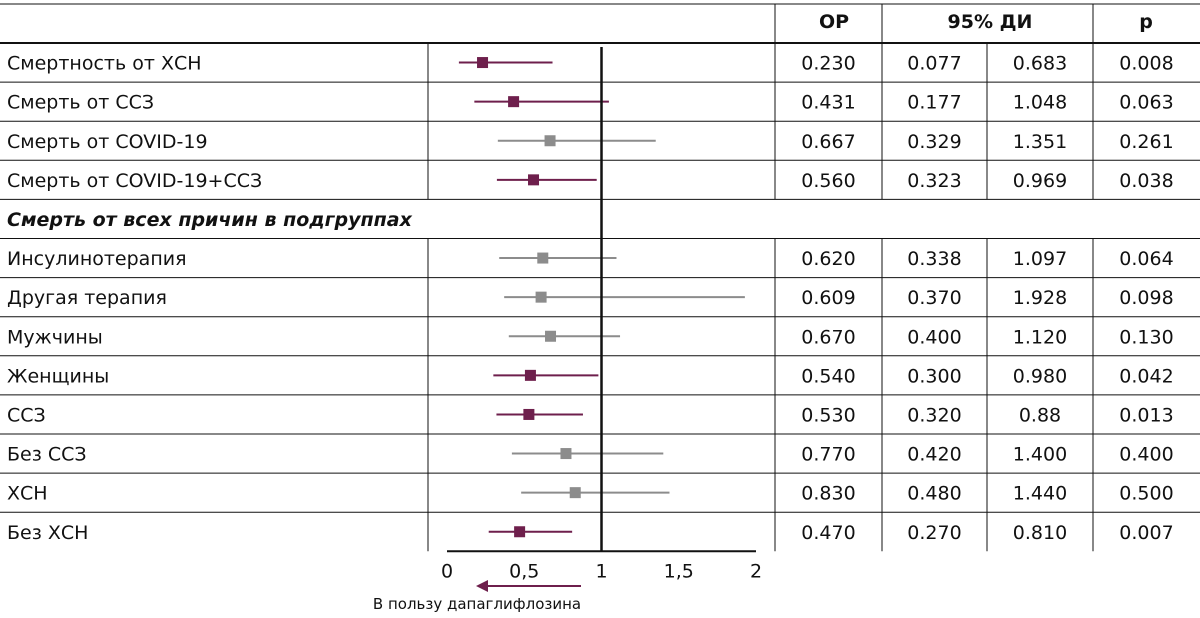 The width and height of the screenshot is (1200, 618). I want to click on ci-upper-value: 1.048, so click(1040, 103).